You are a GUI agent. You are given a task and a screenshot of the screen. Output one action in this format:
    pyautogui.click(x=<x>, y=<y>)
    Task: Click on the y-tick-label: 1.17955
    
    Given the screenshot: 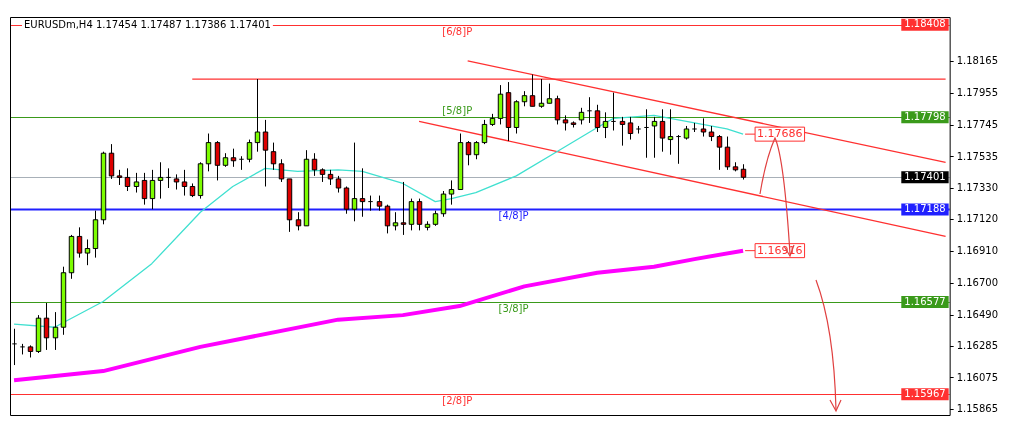 What is the action you would take?
    pyautogui.click(x=977, y=93)
    